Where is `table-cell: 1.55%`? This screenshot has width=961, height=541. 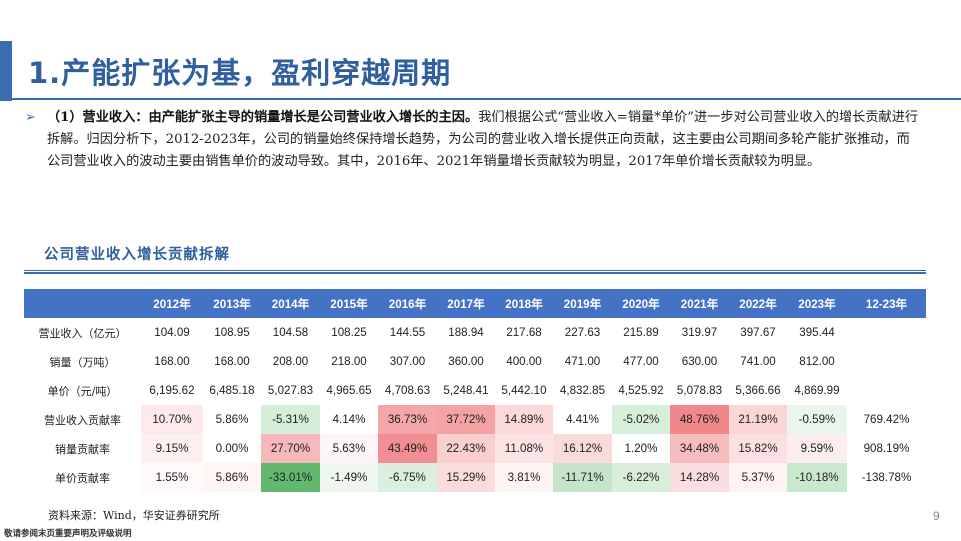
table-cell: 1.55% is located at coordinates (172, 477).